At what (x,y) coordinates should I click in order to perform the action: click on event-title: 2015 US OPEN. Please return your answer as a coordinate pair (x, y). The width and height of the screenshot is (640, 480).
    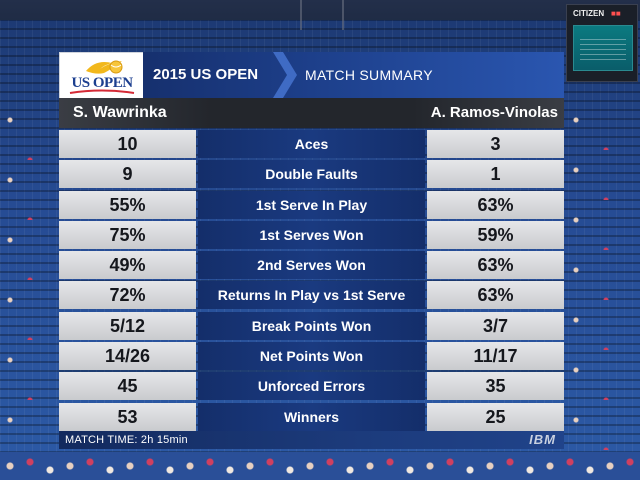
    Looking at the image, I should click on (206, 74).